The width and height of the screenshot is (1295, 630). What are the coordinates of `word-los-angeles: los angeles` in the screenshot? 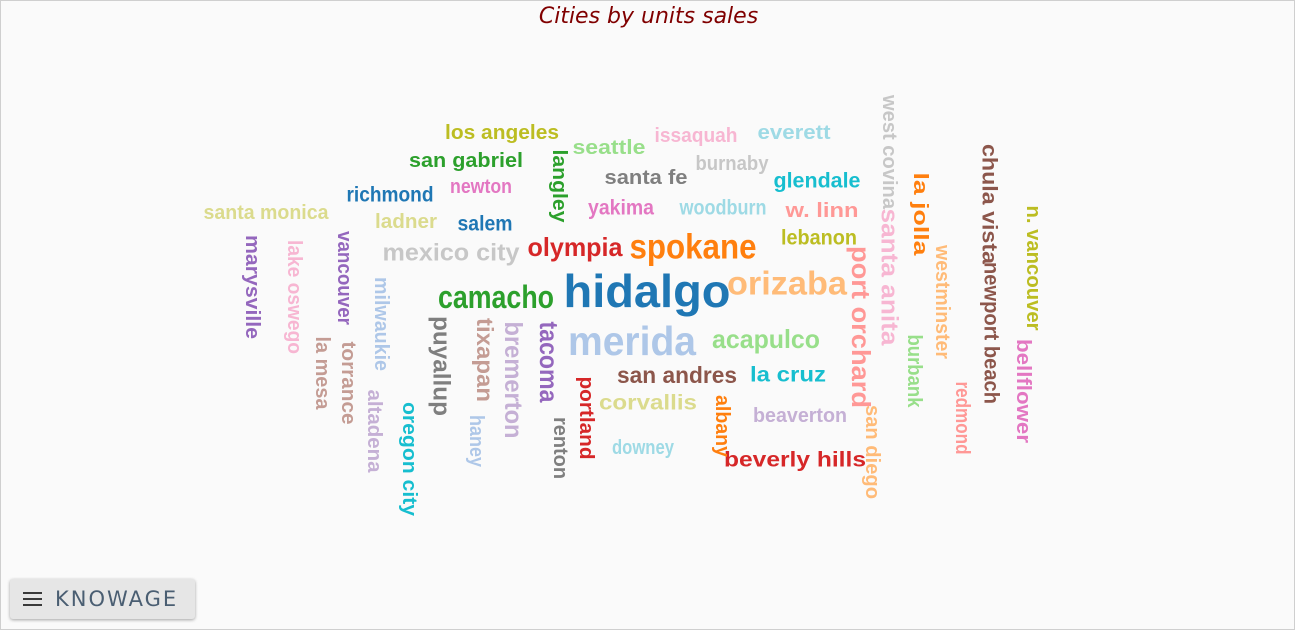 It's located at (502, 133).